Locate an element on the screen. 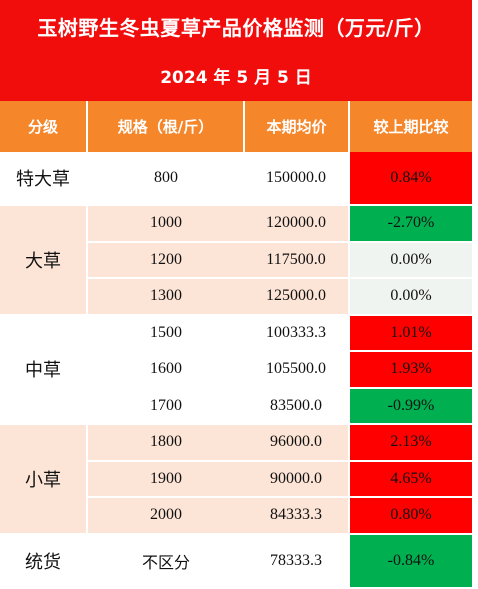 This screenshot has height=589, width=478. page-title: 玉树野生冬虫夏草产品价格监测（万元/斤） is located at coordinates (236, 28).